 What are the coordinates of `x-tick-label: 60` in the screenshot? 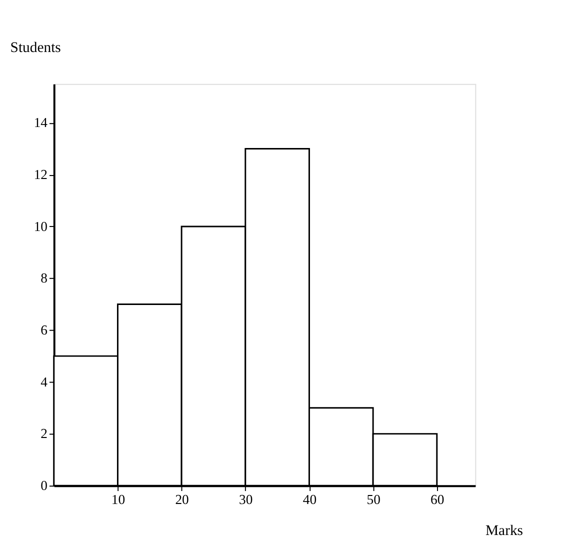 It's located at (437, 499).